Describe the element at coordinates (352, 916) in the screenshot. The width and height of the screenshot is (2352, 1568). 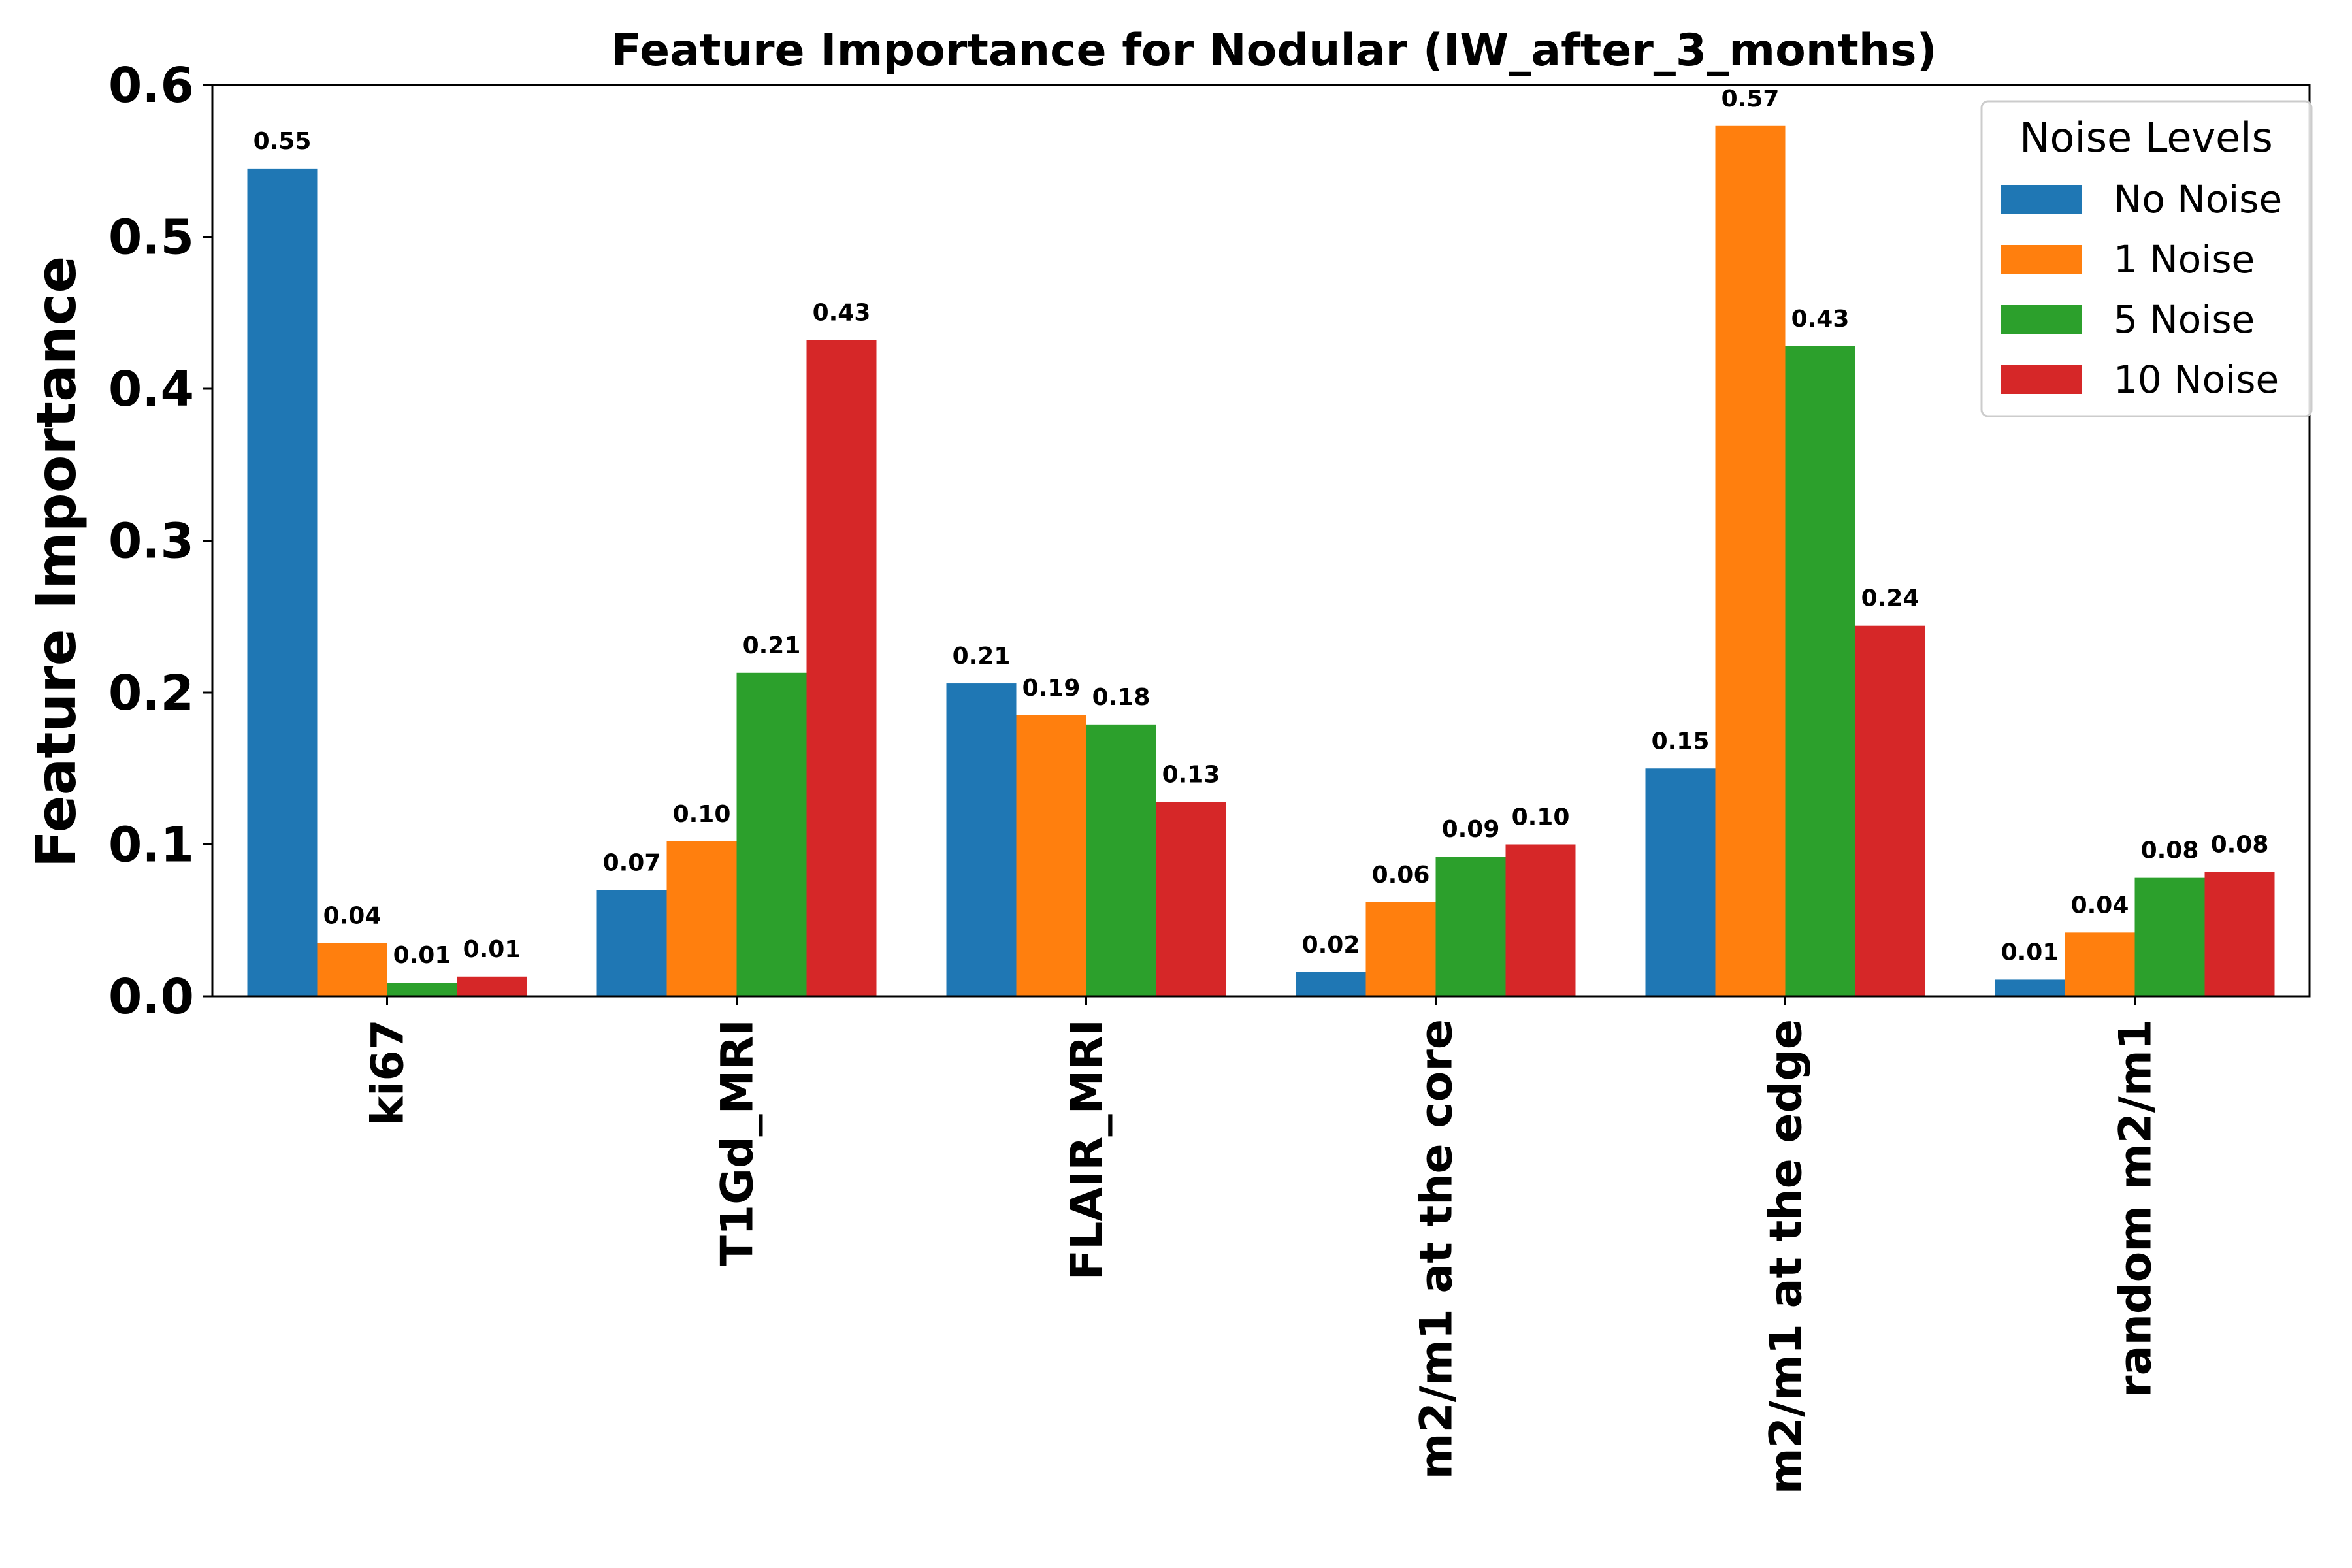
I see `data-label-2-1: 0.04` at that location.